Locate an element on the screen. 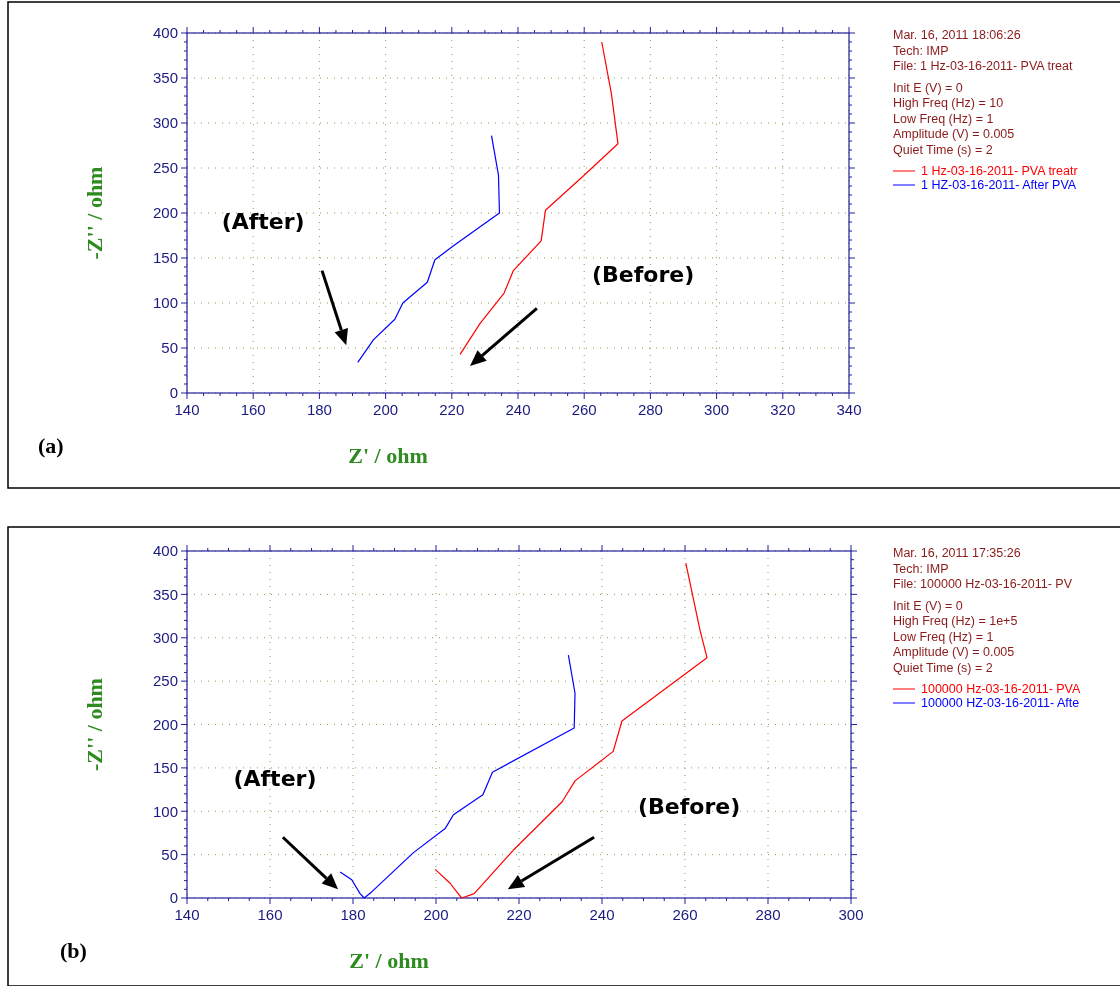 The height and width of the screenshot is (986, 1120). text: High Freq (Hz) = 10 is located at coordinates (948, 103).